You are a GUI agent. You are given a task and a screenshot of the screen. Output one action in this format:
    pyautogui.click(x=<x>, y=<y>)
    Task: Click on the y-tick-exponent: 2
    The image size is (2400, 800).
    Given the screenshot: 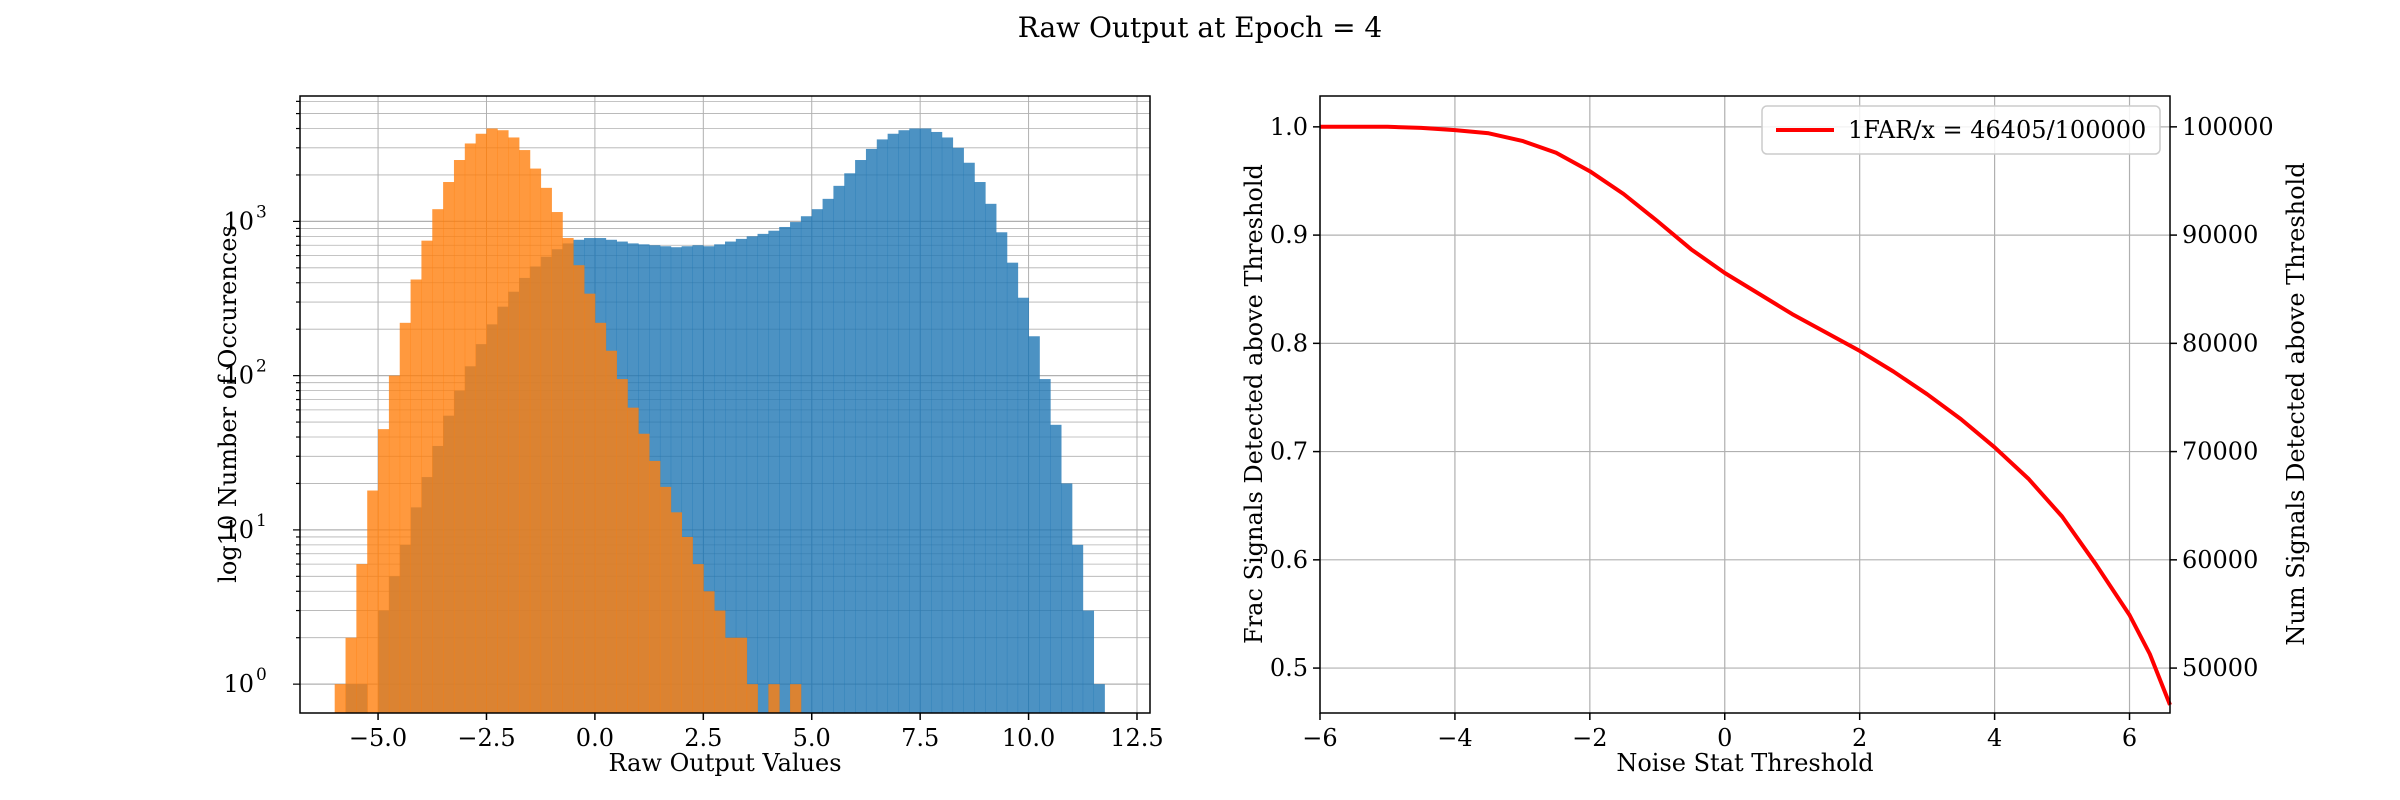 What is the action you would take?
    pyautogui.click(x=261, y=367)
    